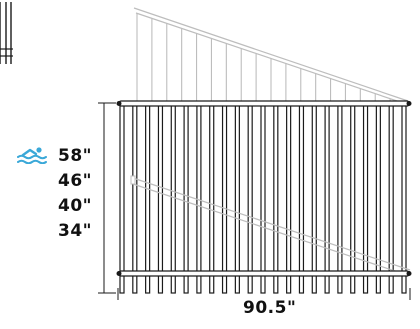 This screenshot has width=420, height=329. I want to click on bottom-rail, so click(264, 273).